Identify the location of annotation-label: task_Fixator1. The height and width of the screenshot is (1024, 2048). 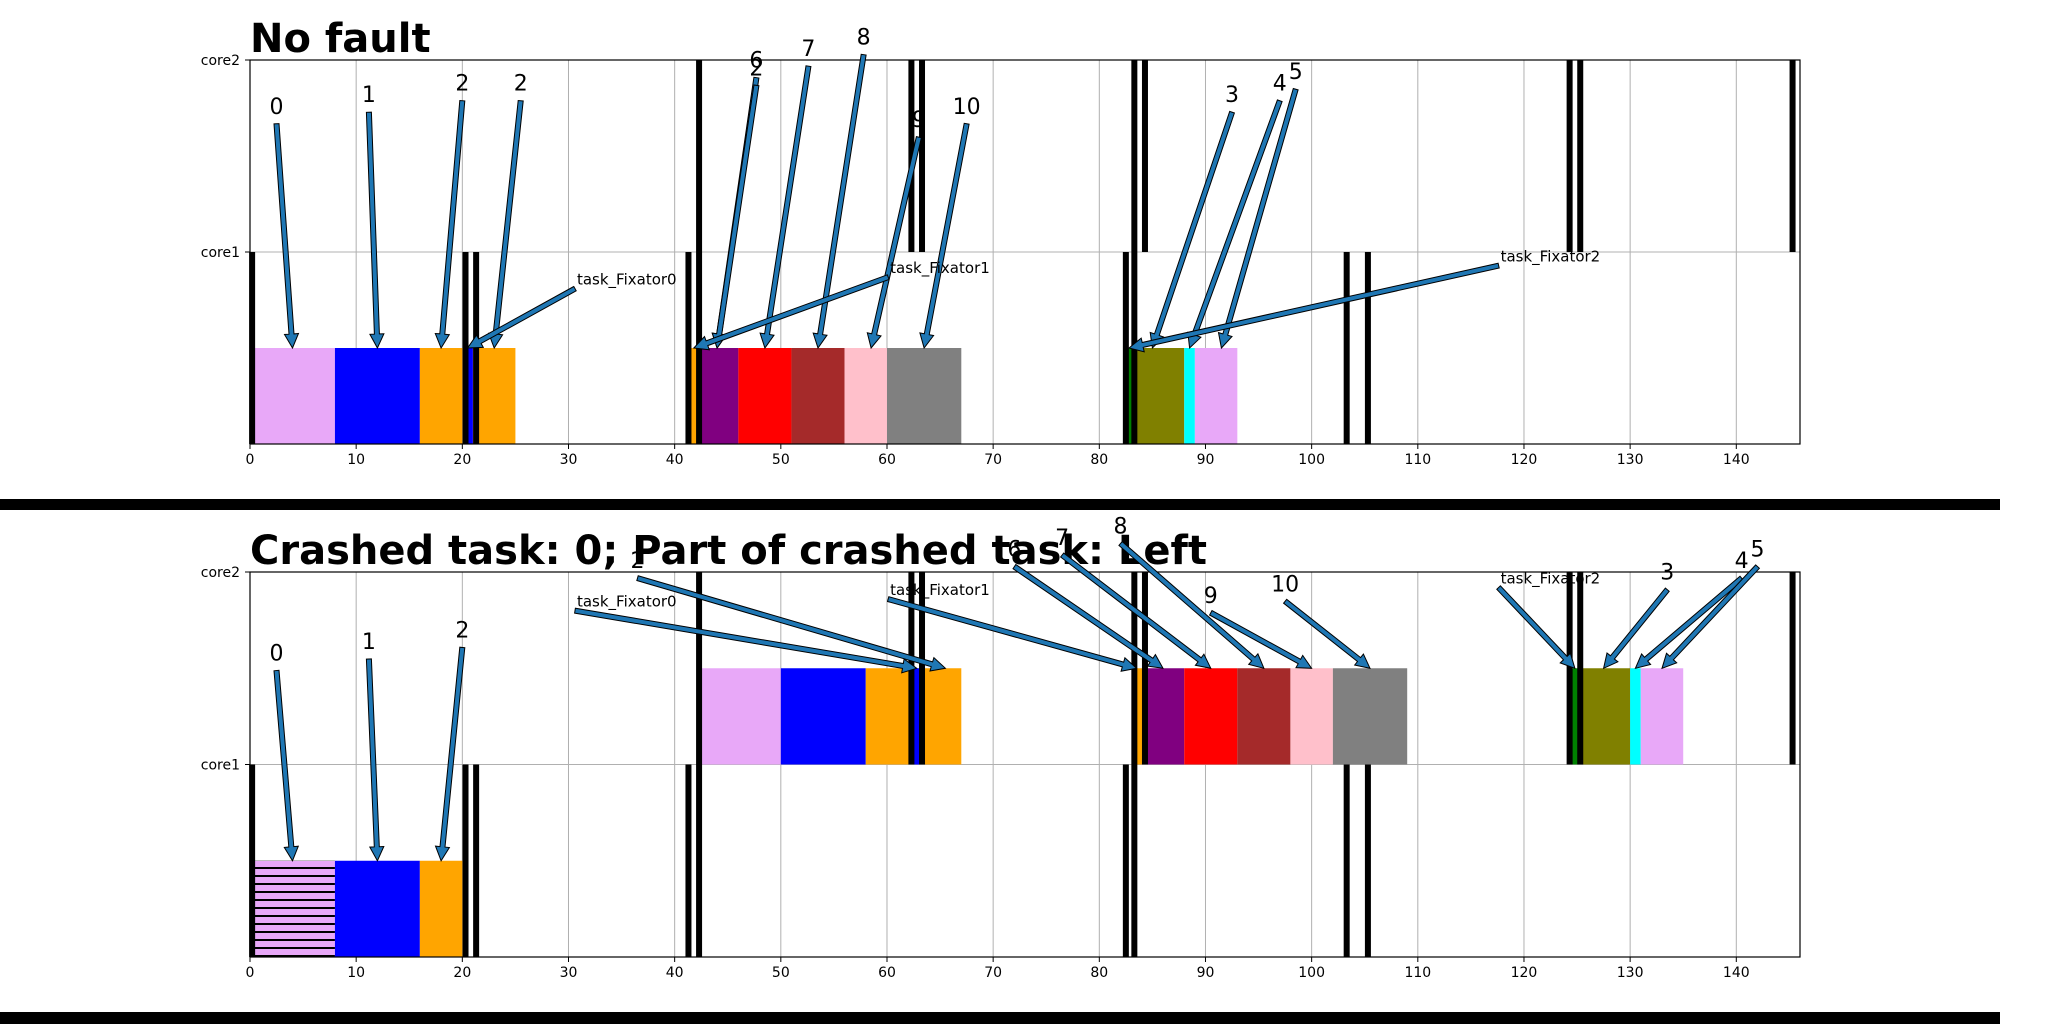
(940, 590).